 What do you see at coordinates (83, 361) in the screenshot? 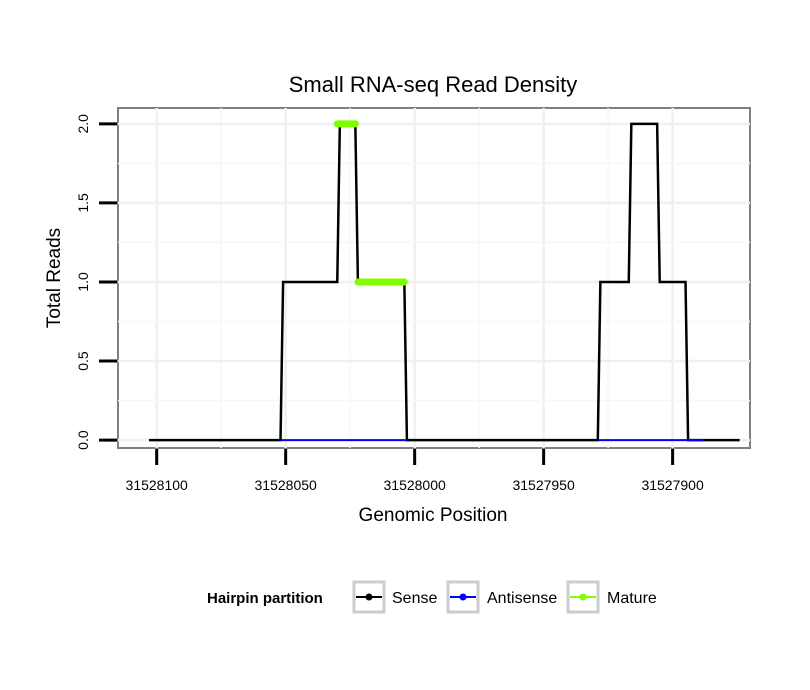
I see `y-tick-label: 0.5` at bounding box center [83, 361].